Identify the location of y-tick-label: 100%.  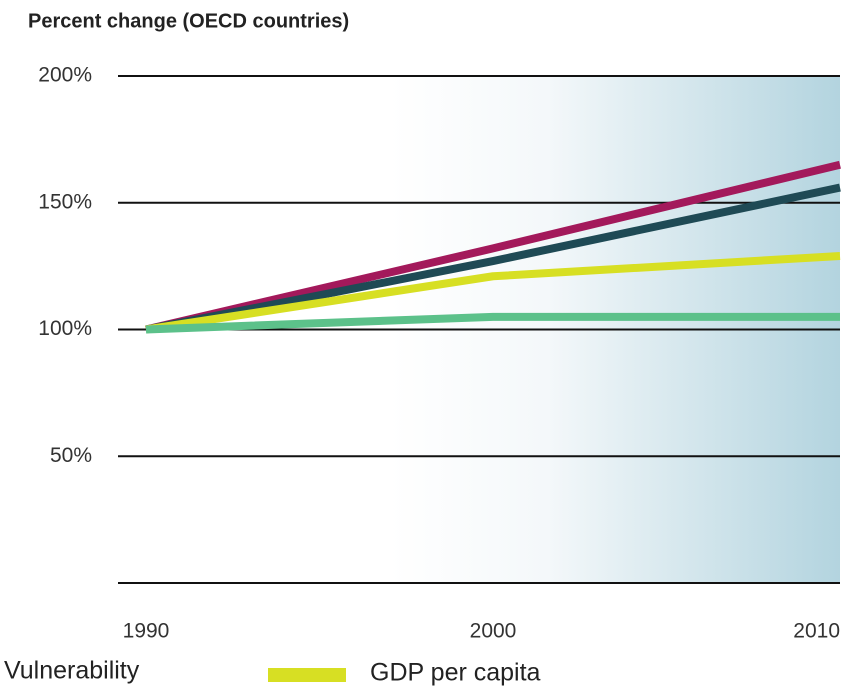
(65, 328).